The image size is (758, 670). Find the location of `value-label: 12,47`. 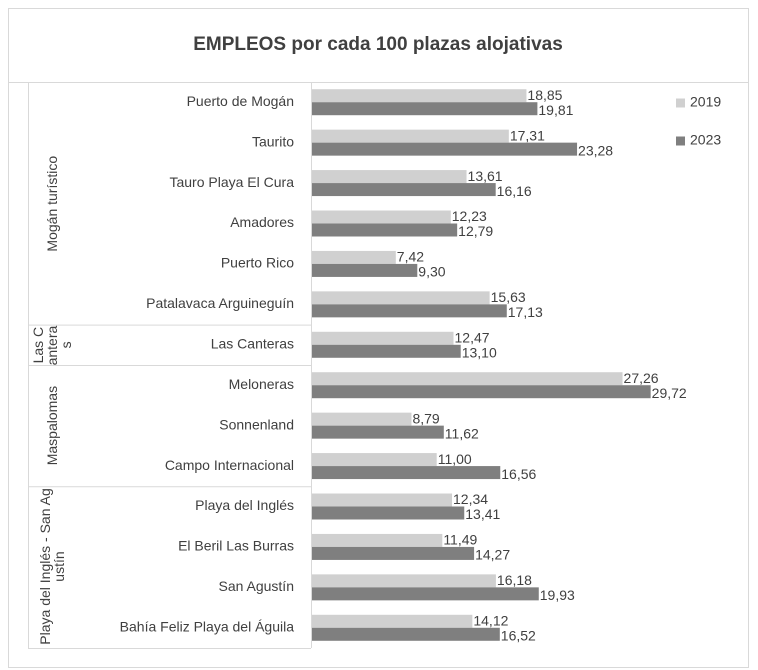

value-label: 12,47 is located at coordinates (472, 337).